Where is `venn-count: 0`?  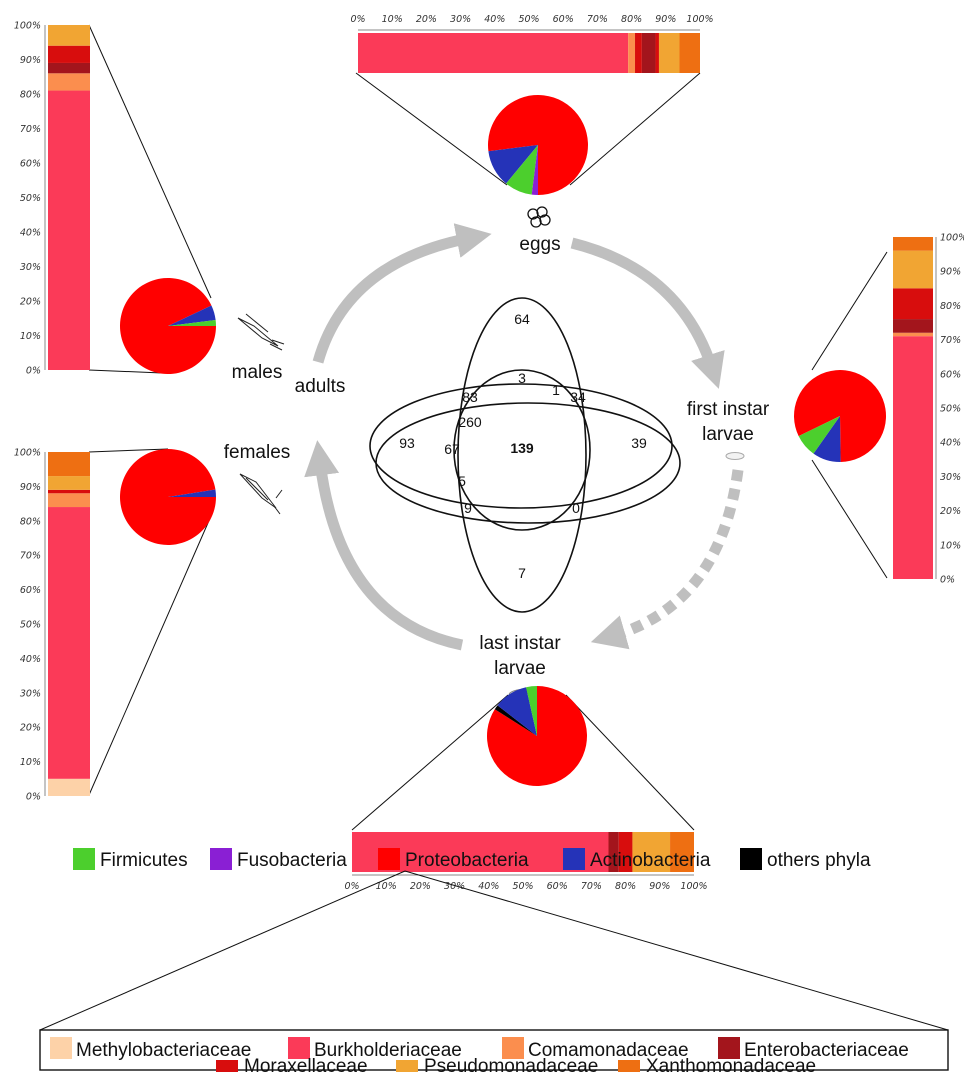 venn-count: 0 is located at coordinates (576, 508).